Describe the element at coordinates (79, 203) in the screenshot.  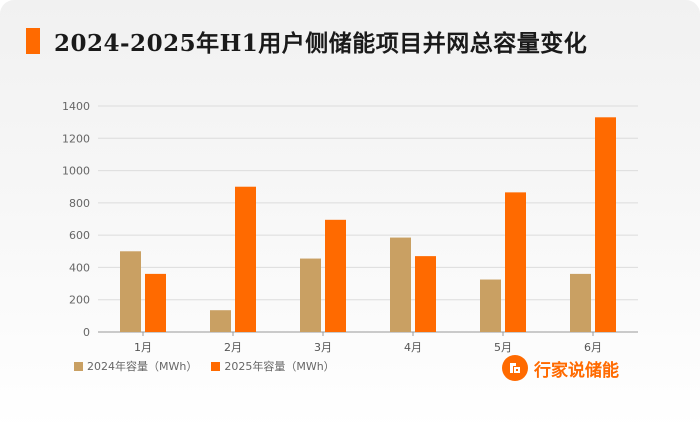
I see `y-tick-label: 800` at that location.